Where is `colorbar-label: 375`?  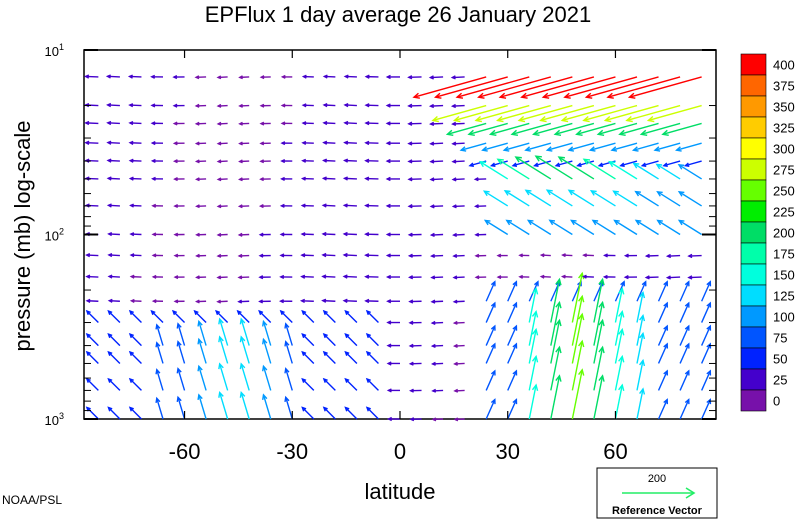
colorbar-label: 375 is located at coordinates (784, 86).